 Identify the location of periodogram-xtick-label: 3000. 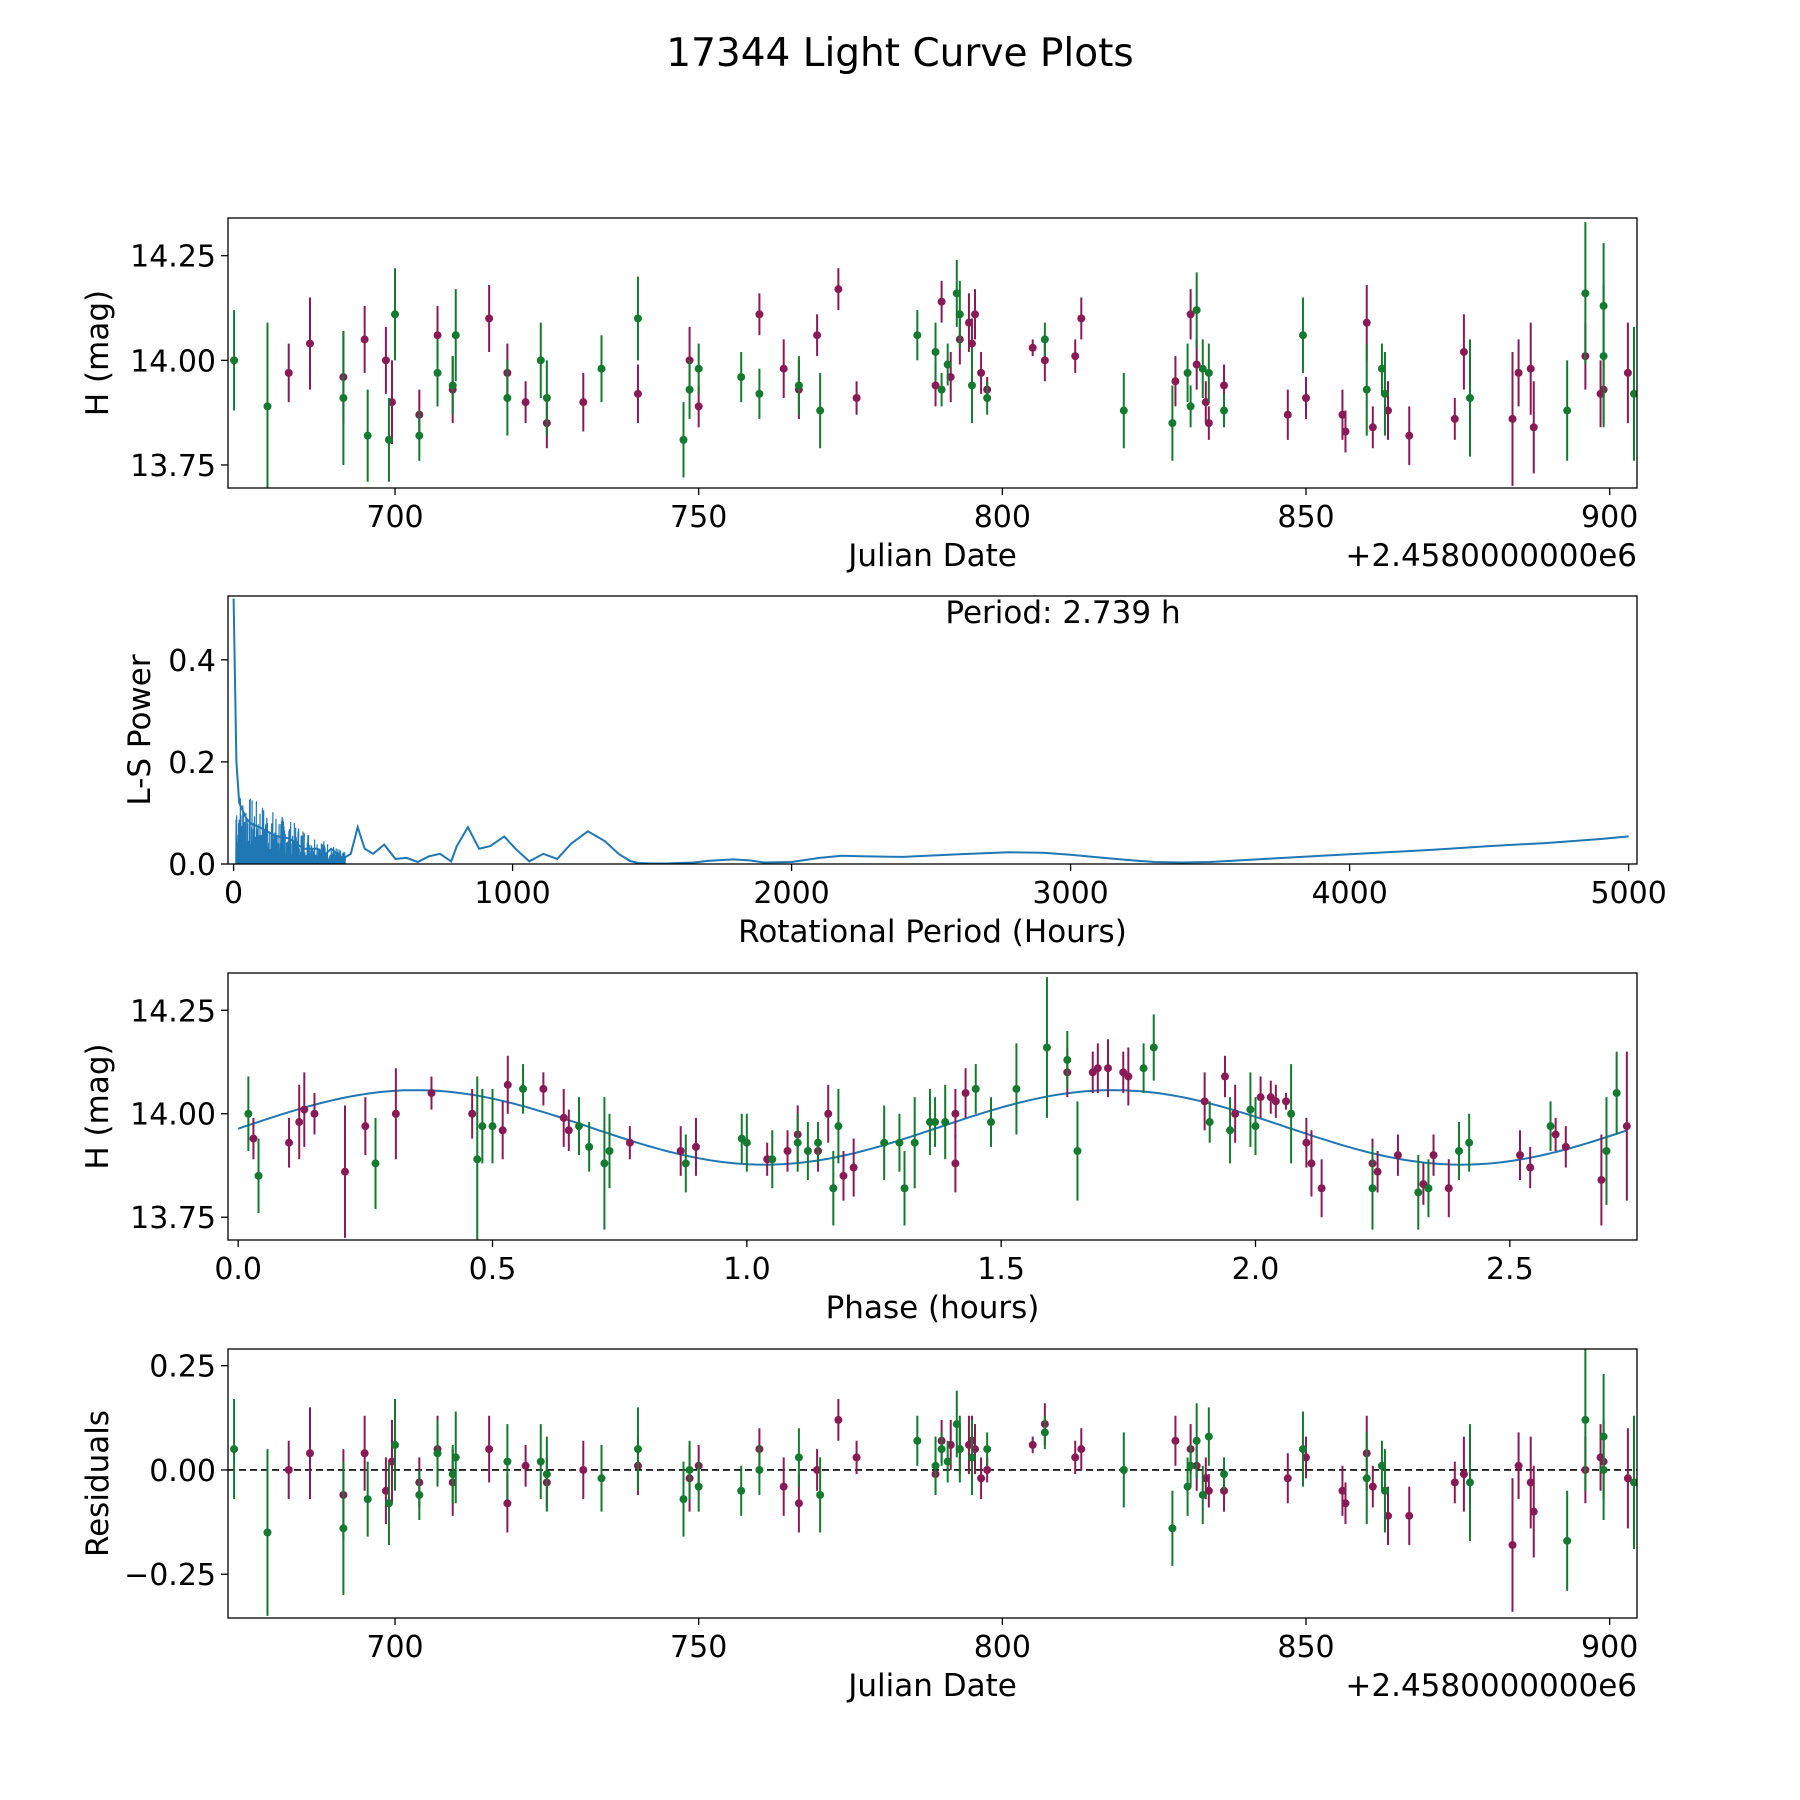
(1070, 893).